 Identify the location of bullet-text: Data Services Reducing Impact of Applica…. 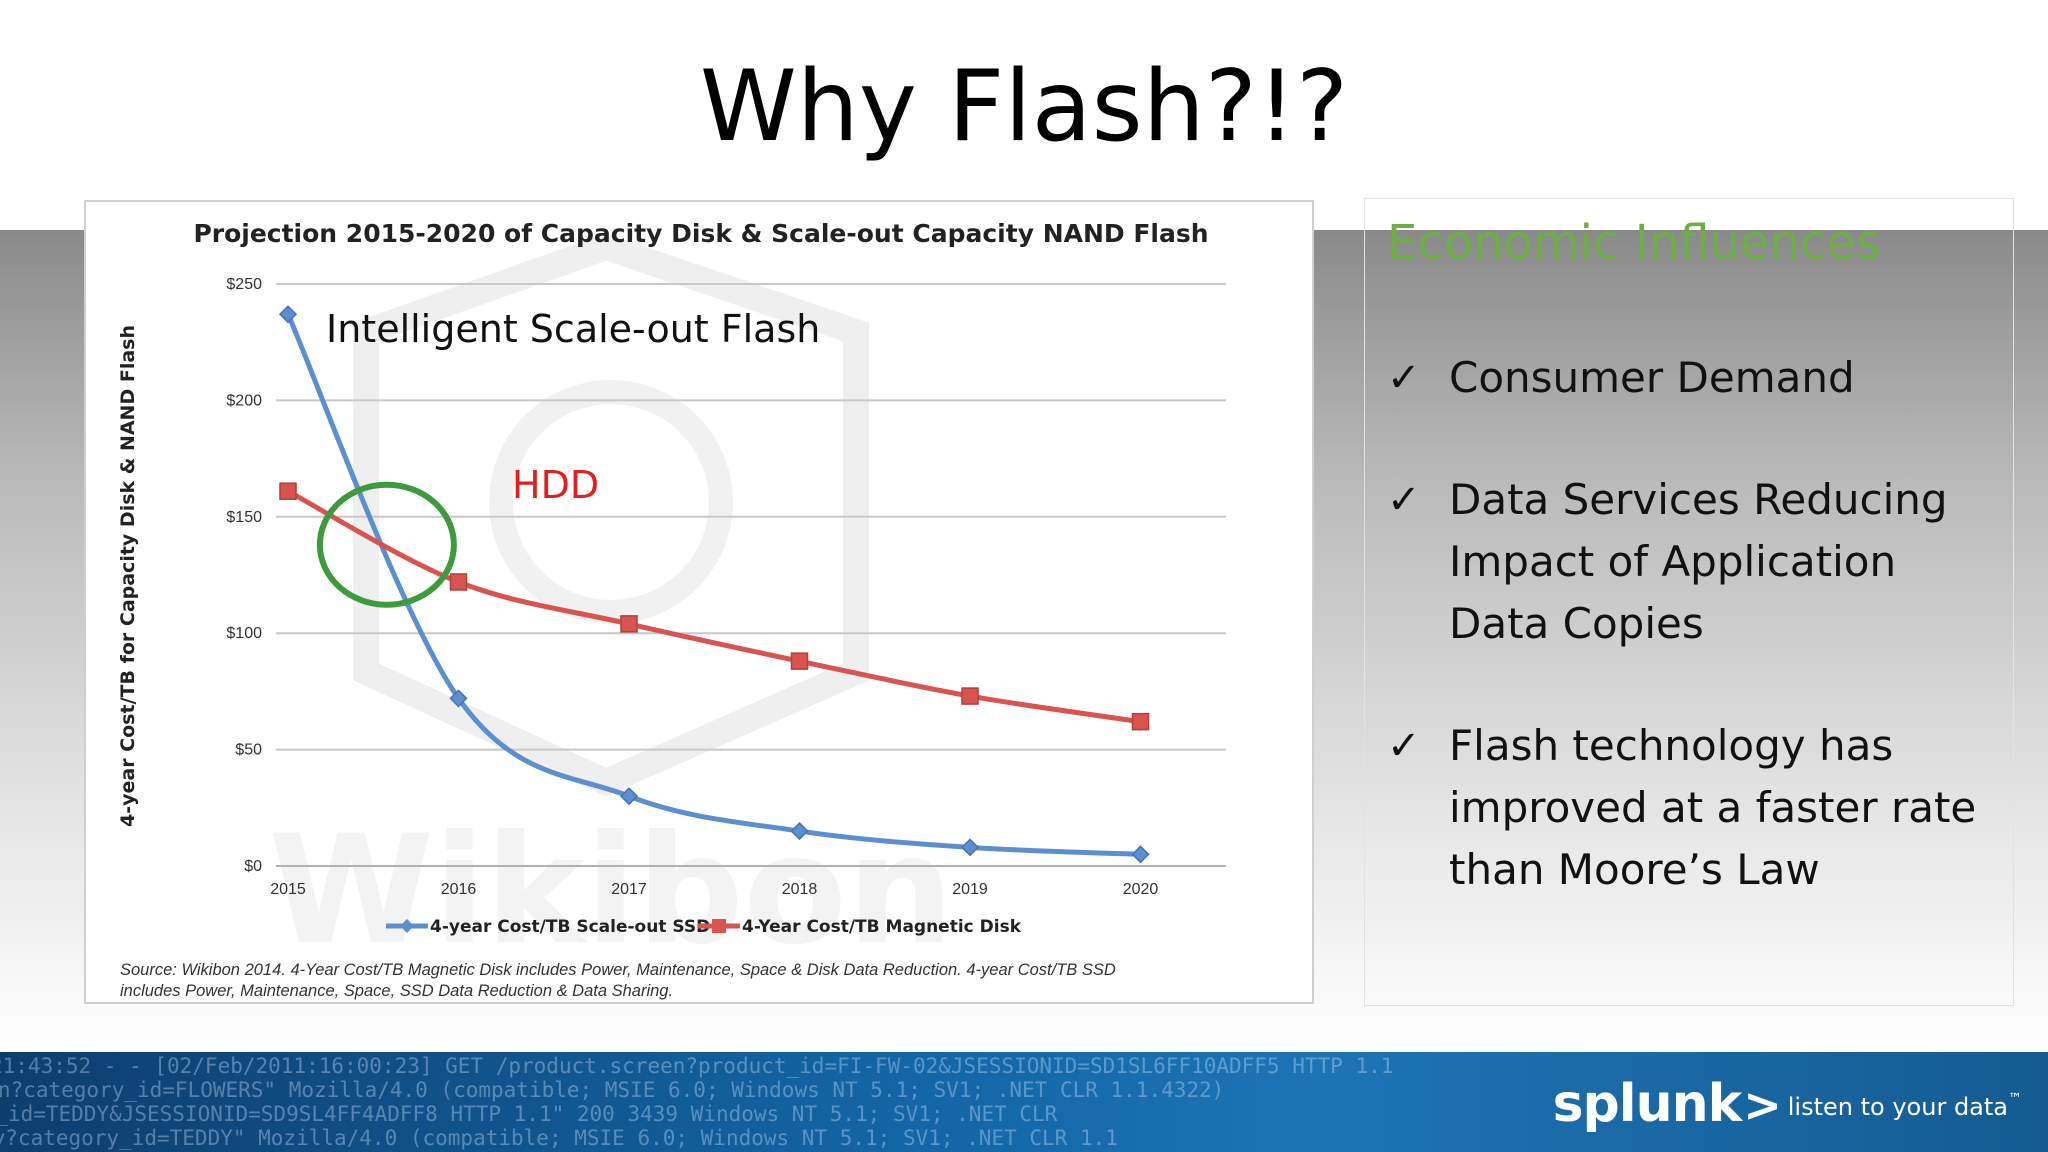
(1698, 561).